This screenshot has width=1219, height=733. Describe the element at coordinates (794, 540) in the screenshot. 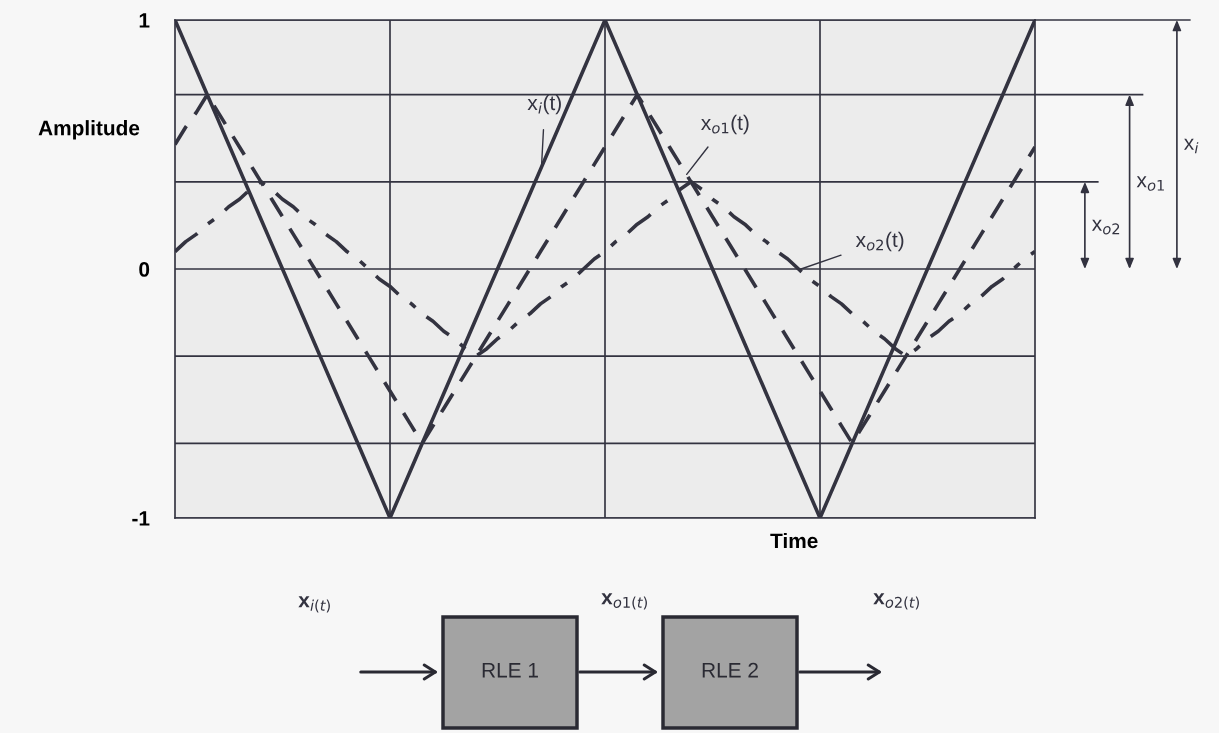

I see `x-axis-title: Time` at that location.